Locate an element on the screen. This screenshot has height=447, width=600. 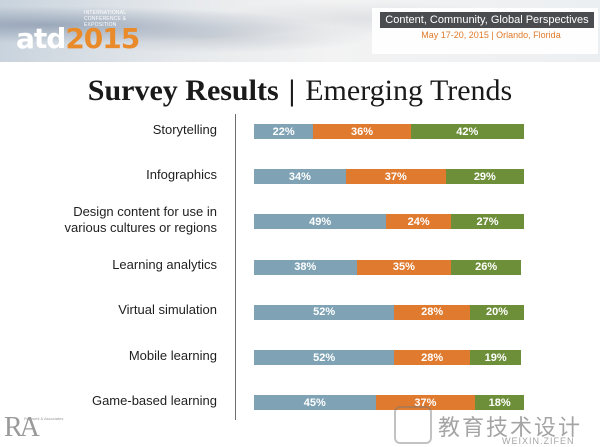
corner-logo-caption: Rothwell & Associates is located at coordinates (44, 418).